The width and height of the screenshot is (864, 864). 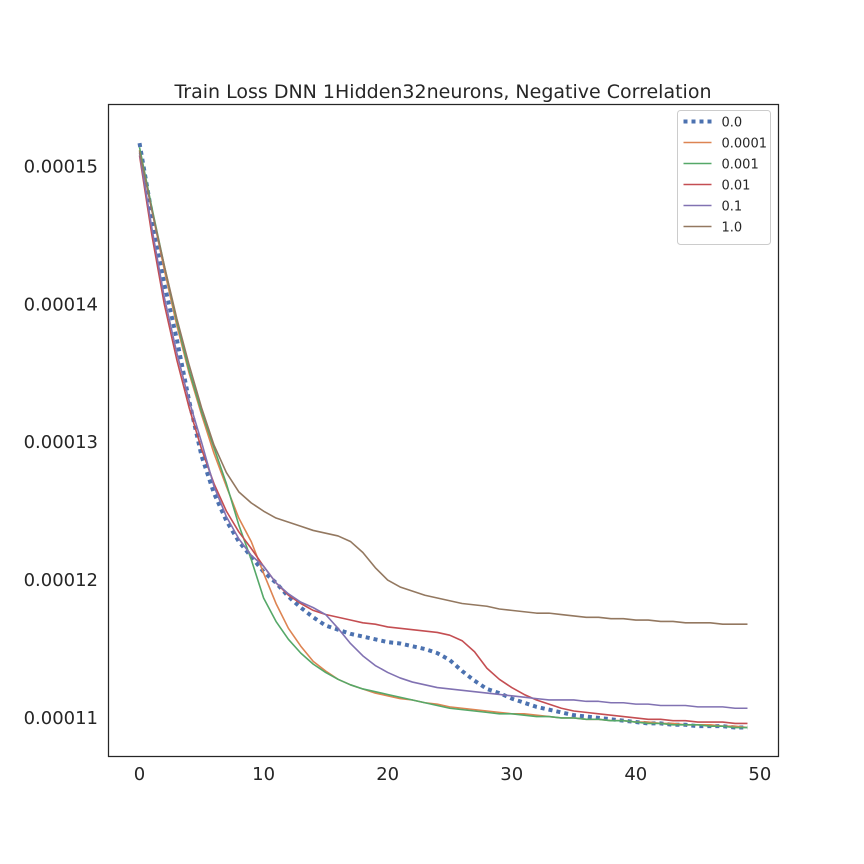 What do you see at coordinates (635, 774) in the screenshot?
I see `x-tick-label-4: 40` at bounding box center [635, 774].